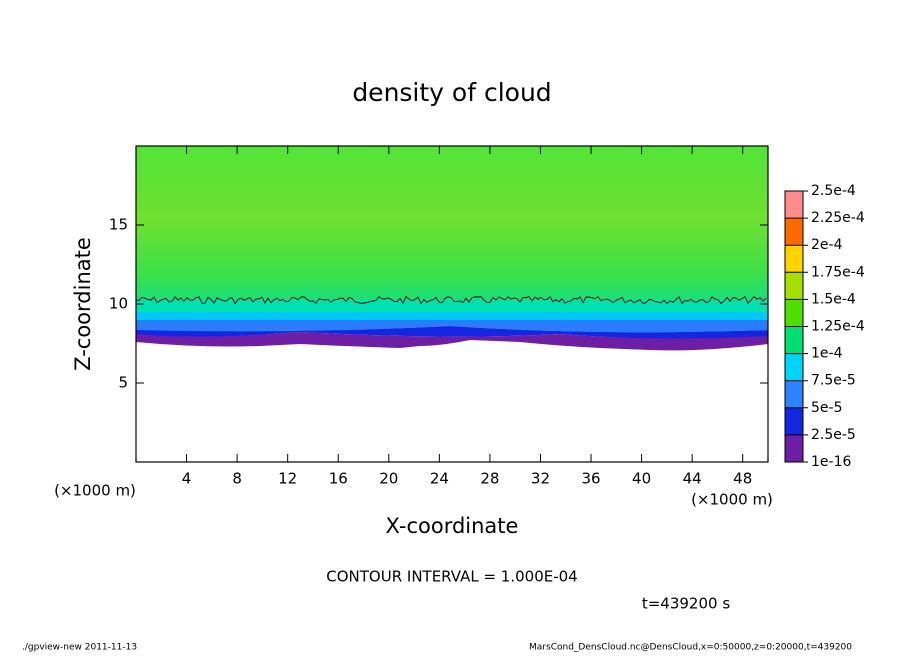 The width and height of the screenshot is (904, 658). What do you see at coordinates (451, 300) in the screenshot?
I see `contour-line` at bounding box center [451, 300].